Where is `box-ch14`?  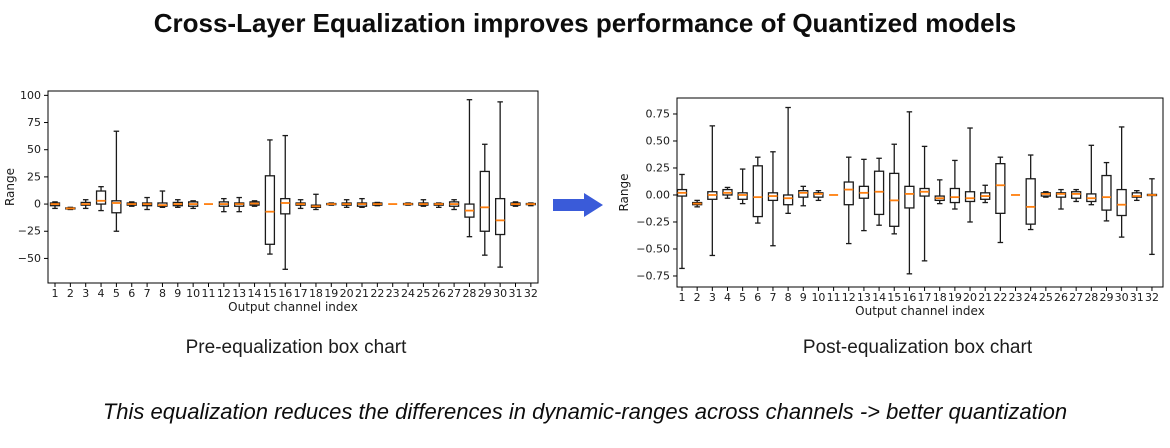
box-ch14 is located at coordinates (879, 193).